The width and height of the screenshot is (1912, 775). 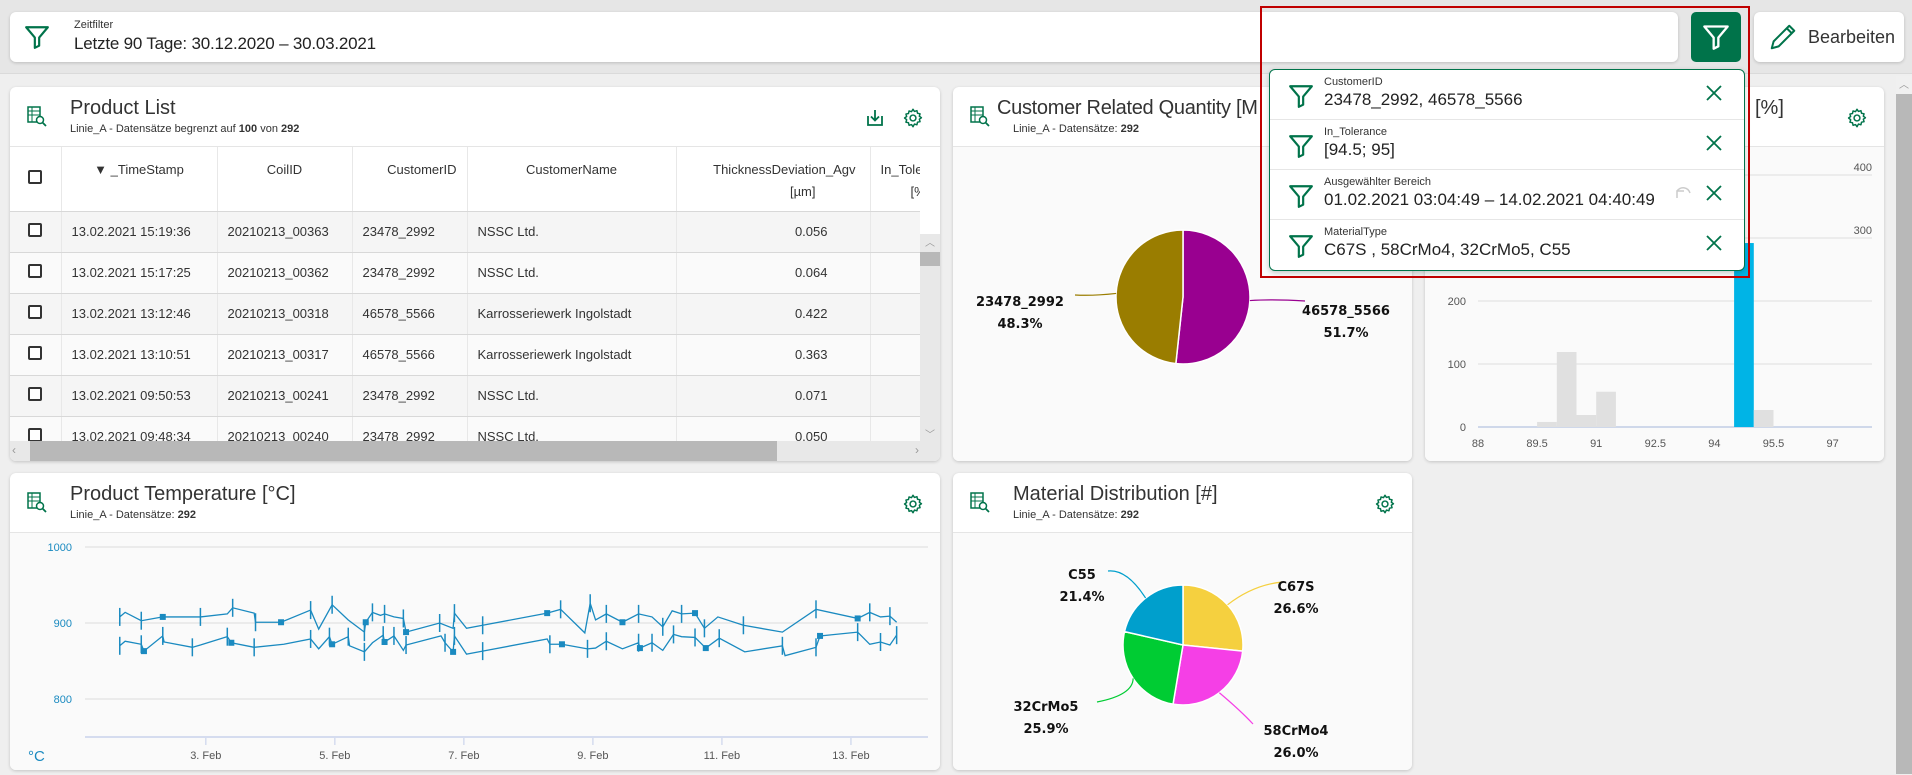 I want to click on table-cell: 20210213_00362, so click(x=285, y=273).